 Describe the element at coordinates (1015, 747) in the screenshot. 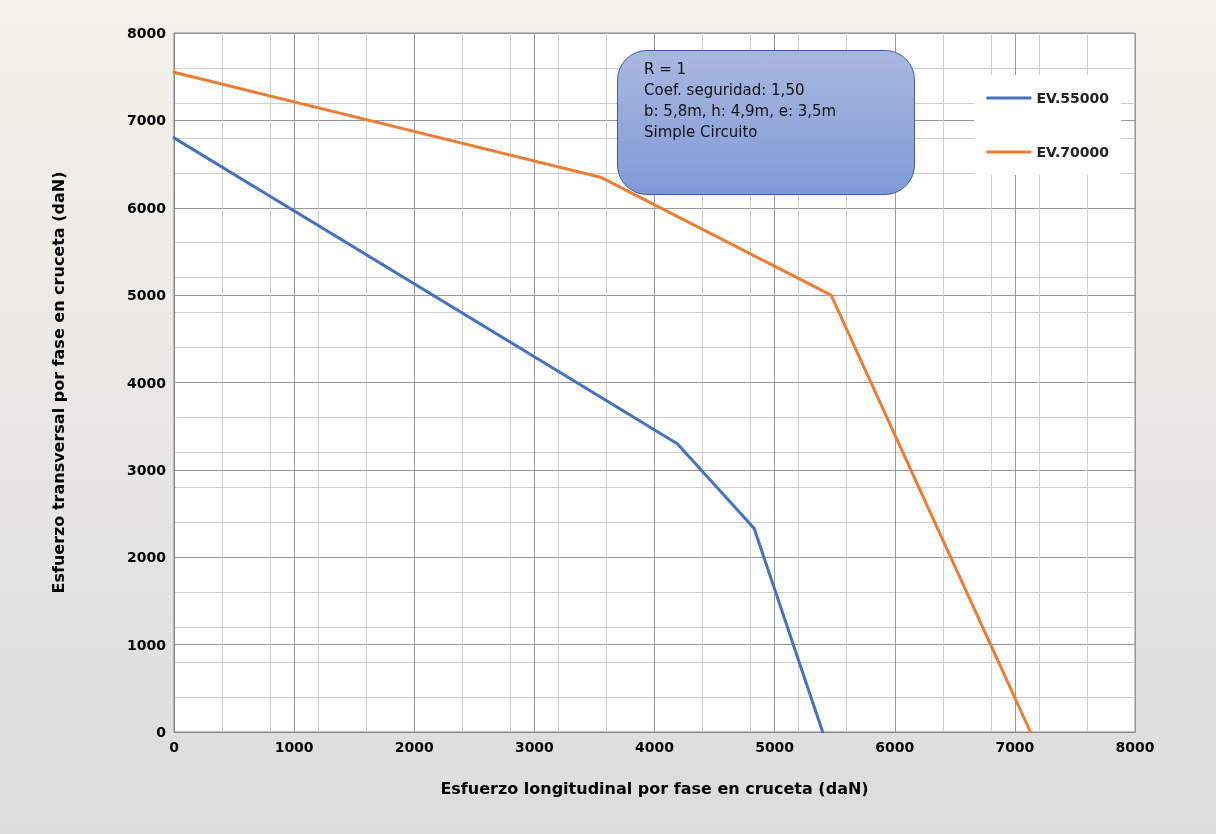

I see `x-tick-label: 7000` at that location.